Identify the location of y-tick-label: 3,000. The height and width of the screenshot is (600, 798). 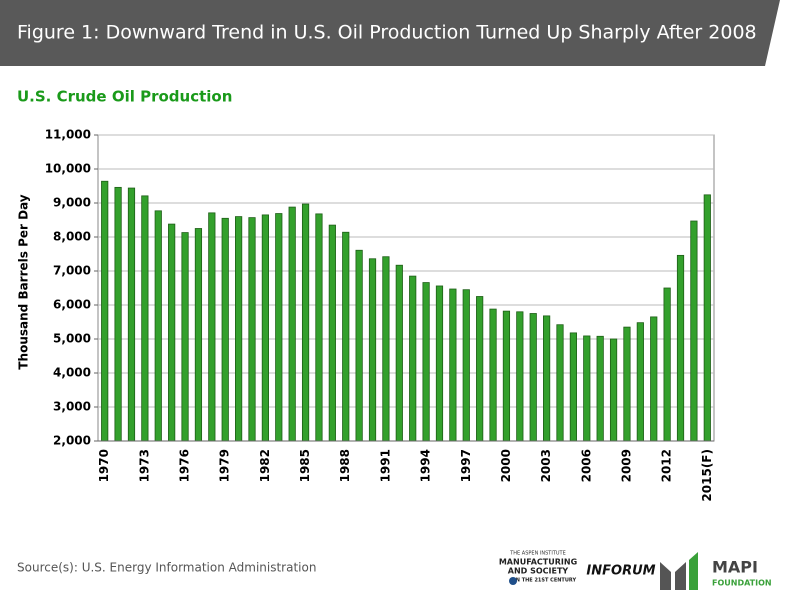
(72, 407).